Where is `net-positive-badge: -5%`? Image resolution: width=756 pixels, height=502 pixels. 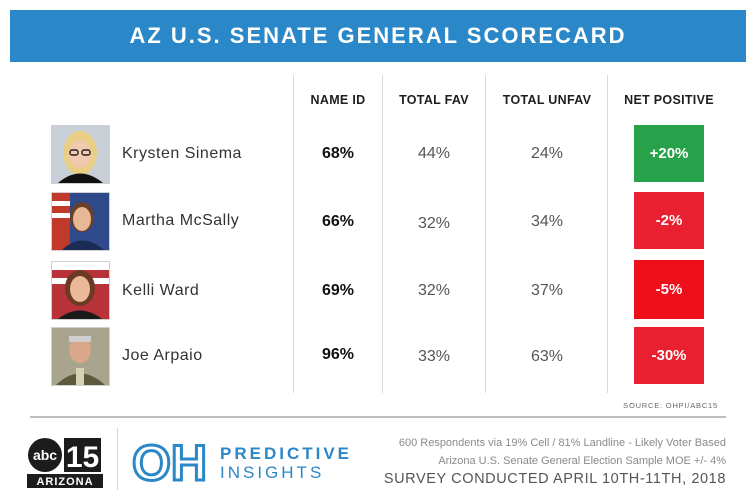
net-positive-badge: -5% is located at coordinates (669, 289).